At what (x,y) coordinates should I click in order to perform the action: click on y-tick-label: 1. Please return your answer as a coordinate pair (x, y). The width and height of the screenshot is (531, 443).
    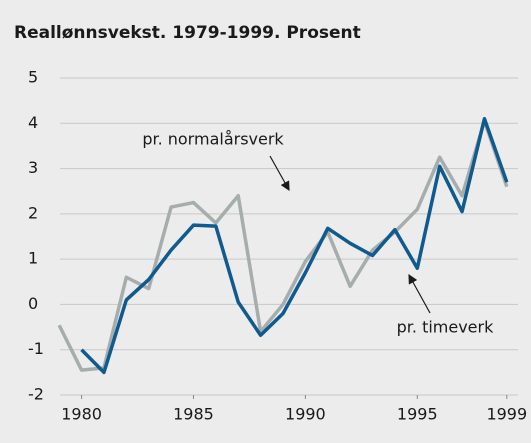
    Looking at the image, I should click on (33, 258).